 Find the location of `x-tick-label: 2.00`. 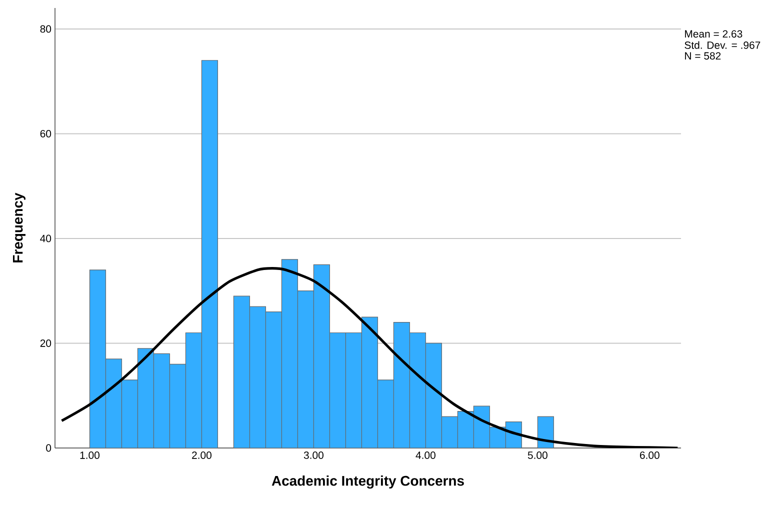

x-tick-label: 2.00 is located at coordinates (202, 455).